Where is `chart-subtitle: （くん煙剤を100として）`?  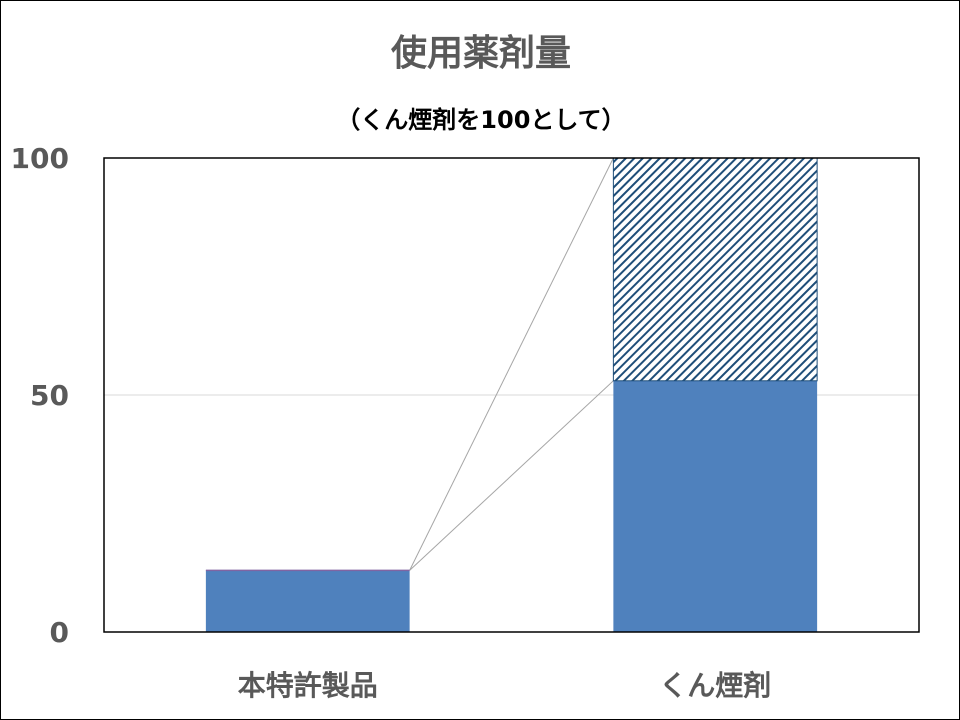 chart-subtitle: （くん煙剤を100として） is located at coordinates (480, 120).